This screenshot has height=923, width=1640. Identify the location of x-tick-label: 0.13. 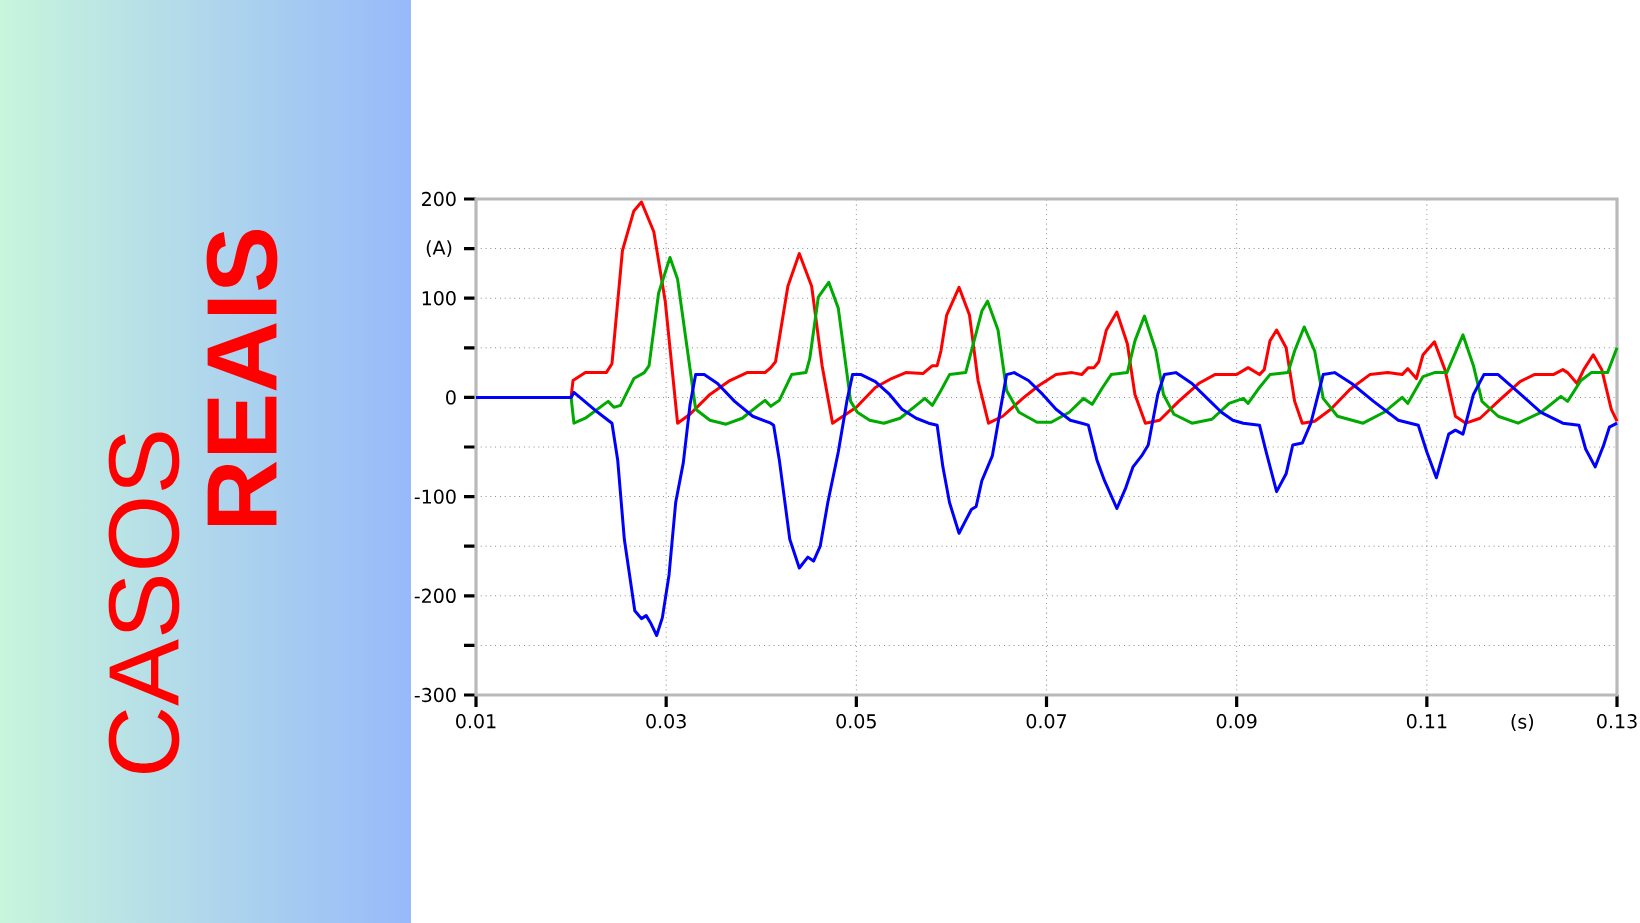
(1617, 721).